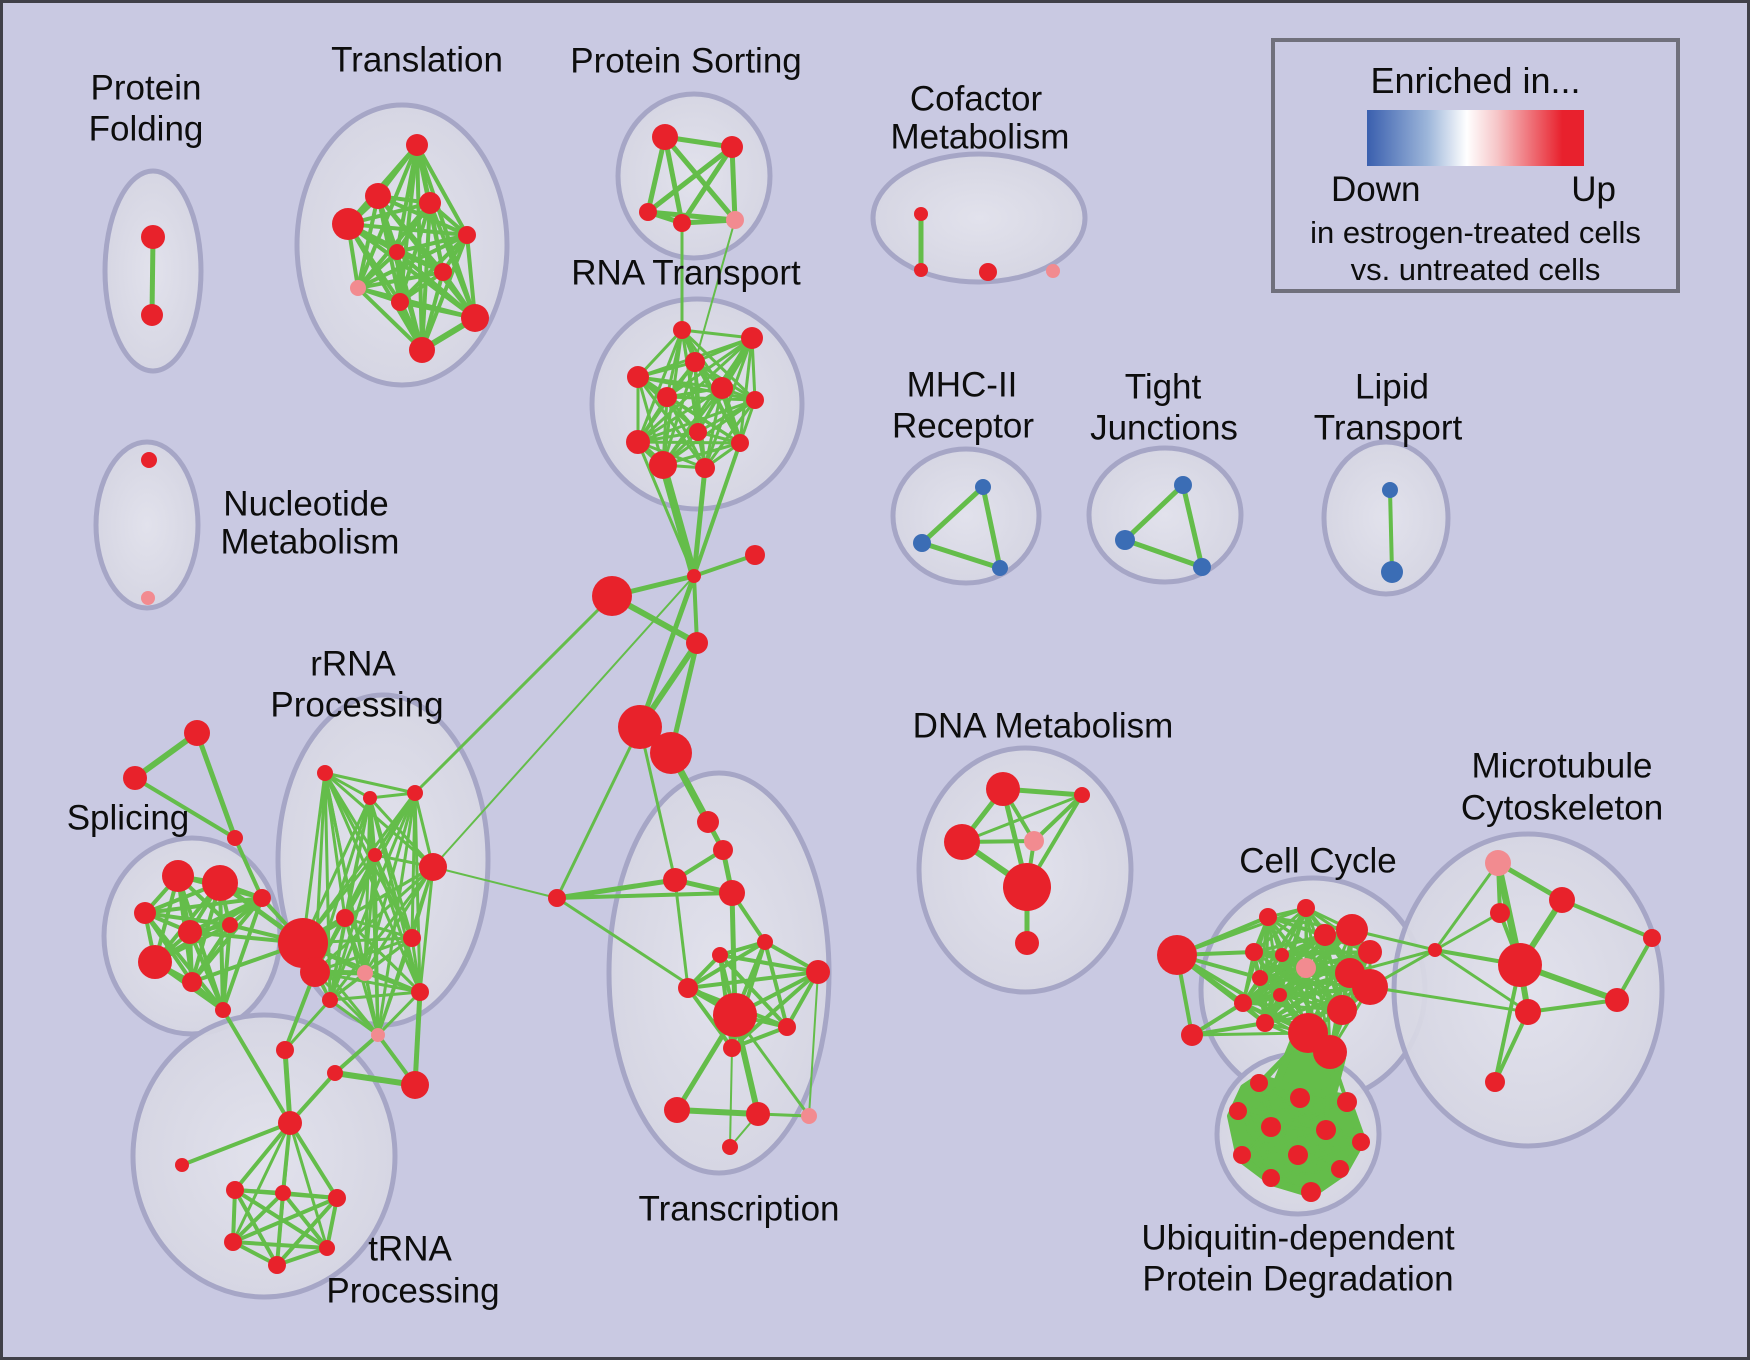 The image size is (1750, 1360). I want to click on node-tr2-red, so click(723, 850).